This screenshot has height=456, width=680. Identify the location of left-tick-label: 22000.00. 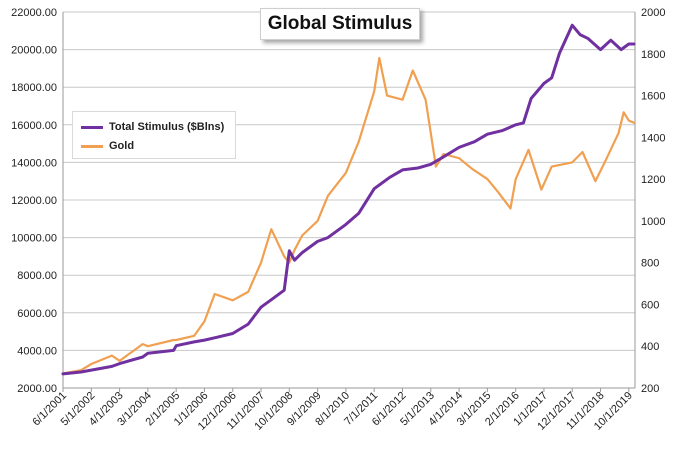
(34, 13).